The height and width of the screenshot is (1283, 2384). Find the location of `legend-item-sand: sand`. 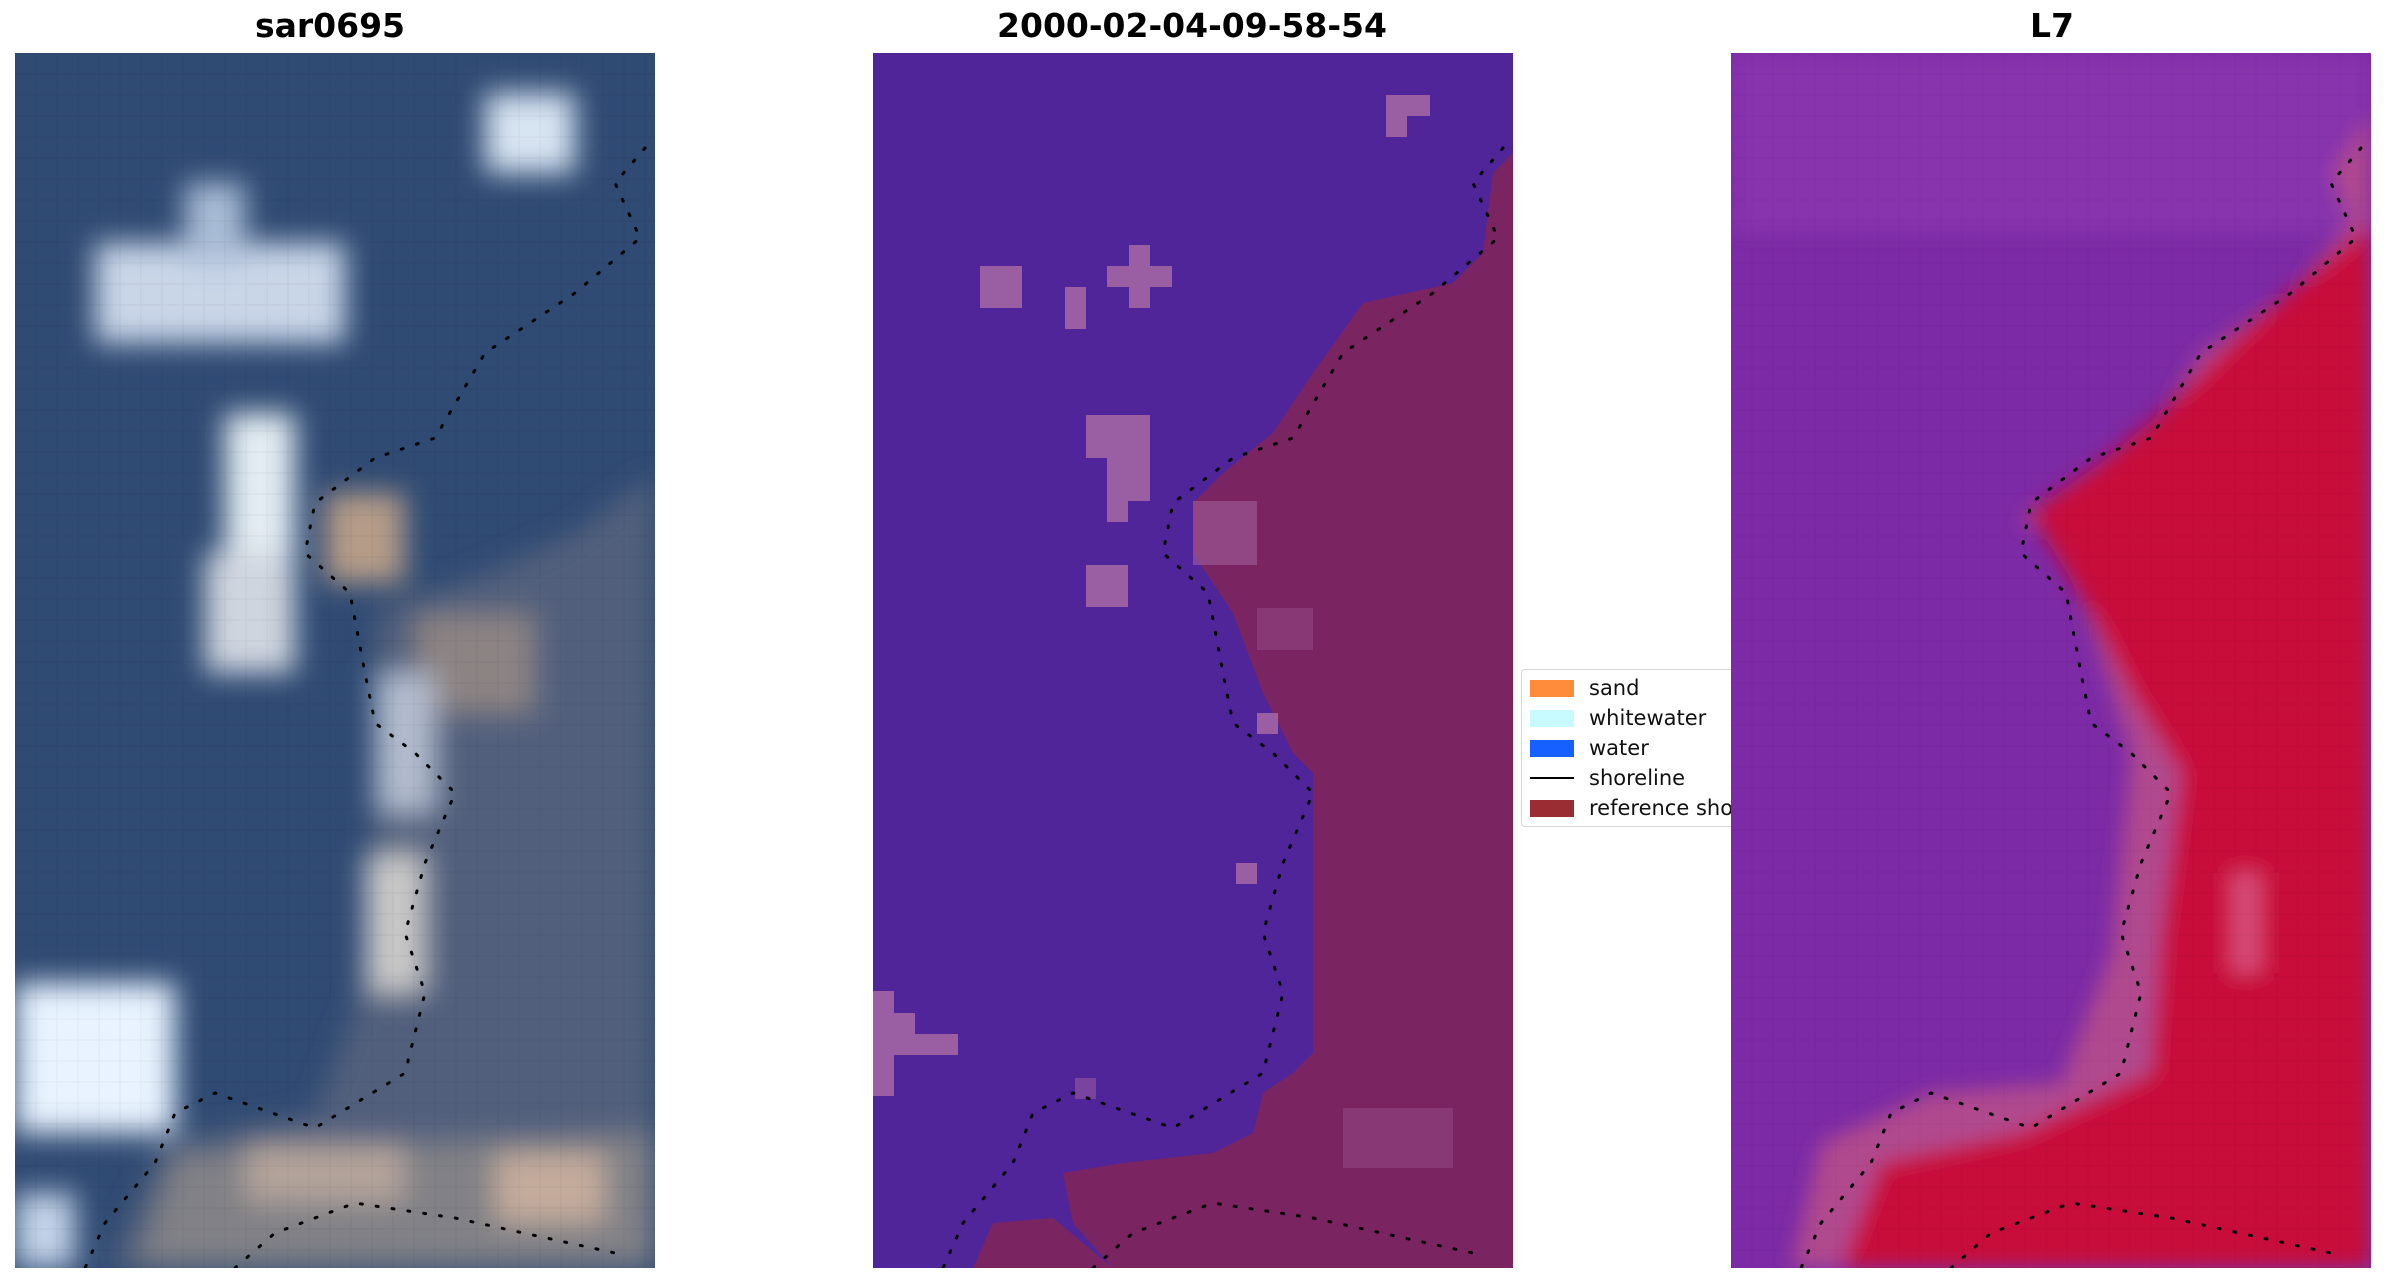

legend-item-sand: sand is located at coordinates (1584, 688).